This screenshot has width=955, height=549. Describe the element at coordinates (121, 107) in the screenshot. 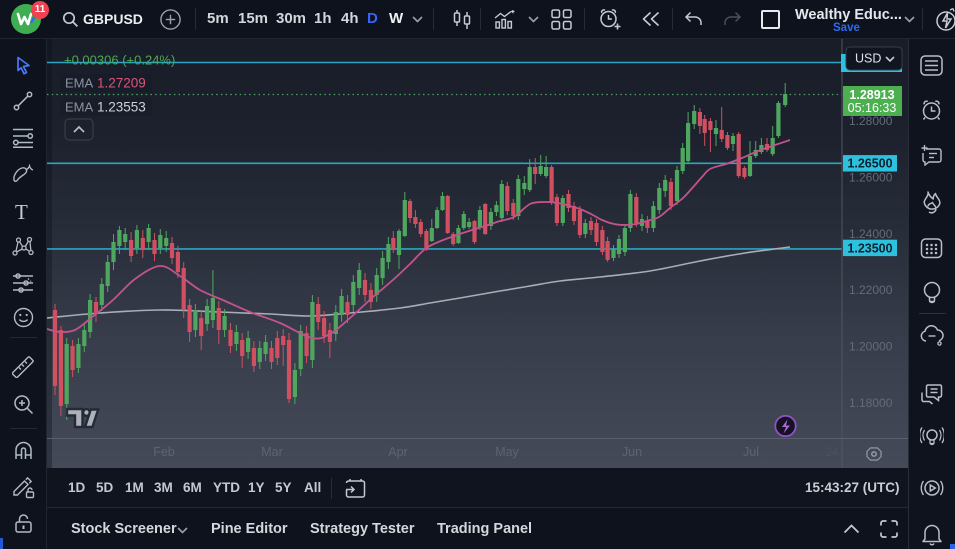

I see `svg-text: 1.23553` at that location.